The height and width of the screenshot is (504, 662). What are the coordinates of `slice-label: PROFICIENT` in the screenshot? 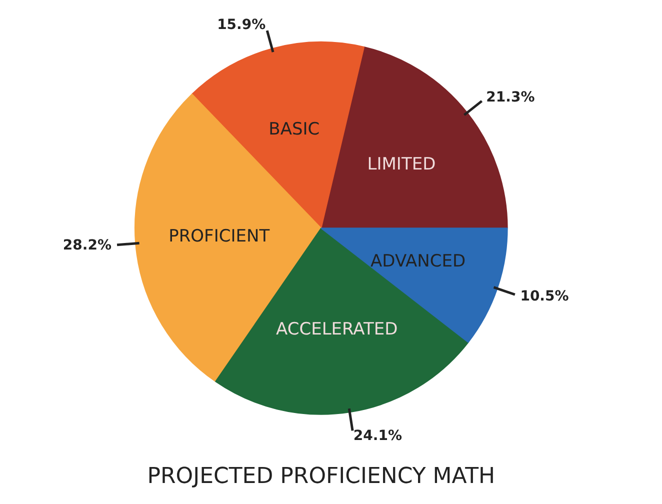 It's located at (219, 236).